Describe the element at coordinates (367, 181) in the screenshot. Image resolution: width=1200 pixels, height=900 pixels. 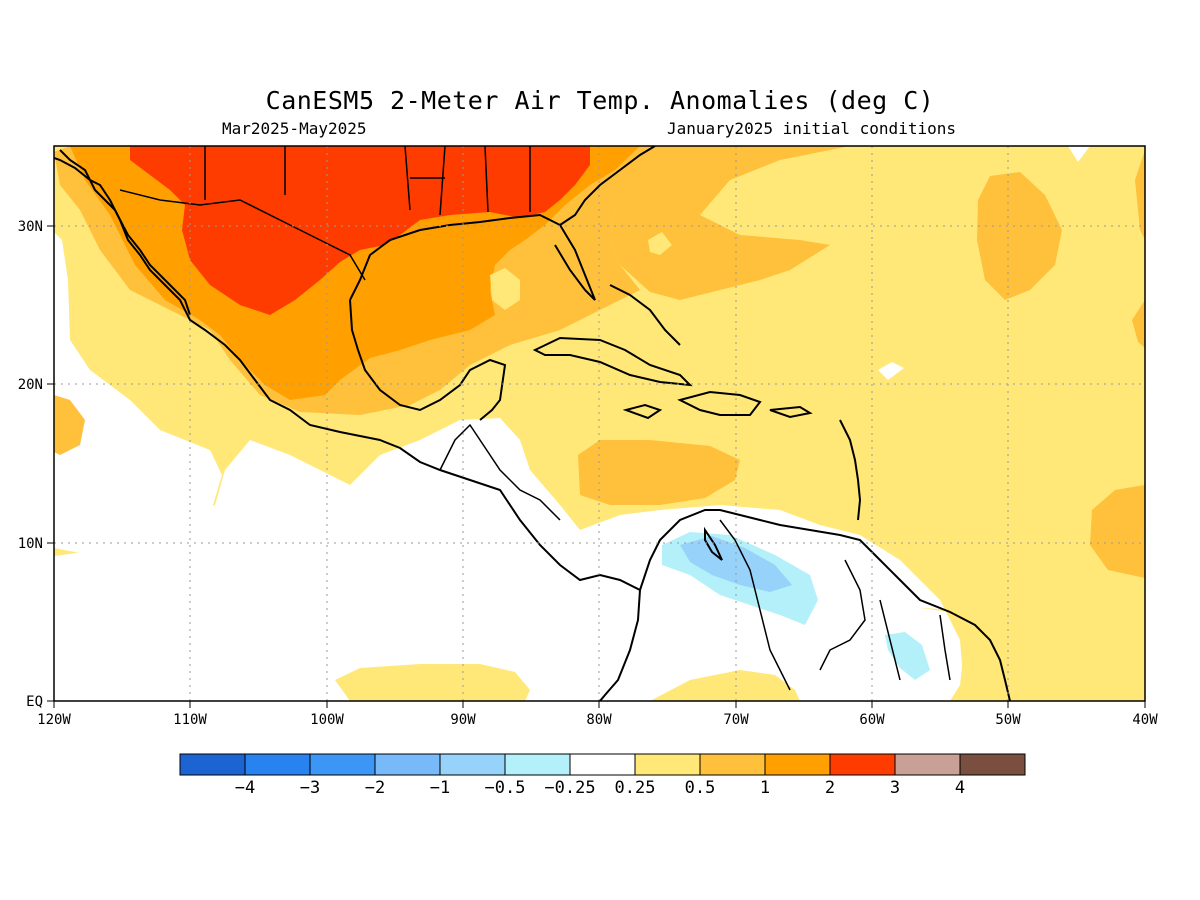
I see `border-us-states` at that location.